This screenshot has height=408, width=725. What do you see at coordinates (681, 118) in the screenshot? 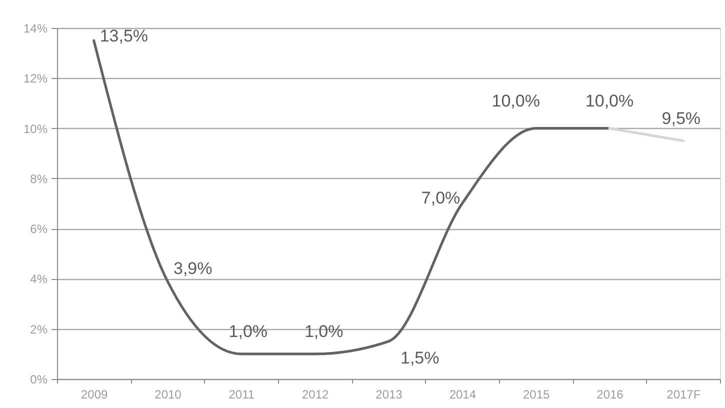
I see `data-label: 9,5%` at bounding box center [681, 118].